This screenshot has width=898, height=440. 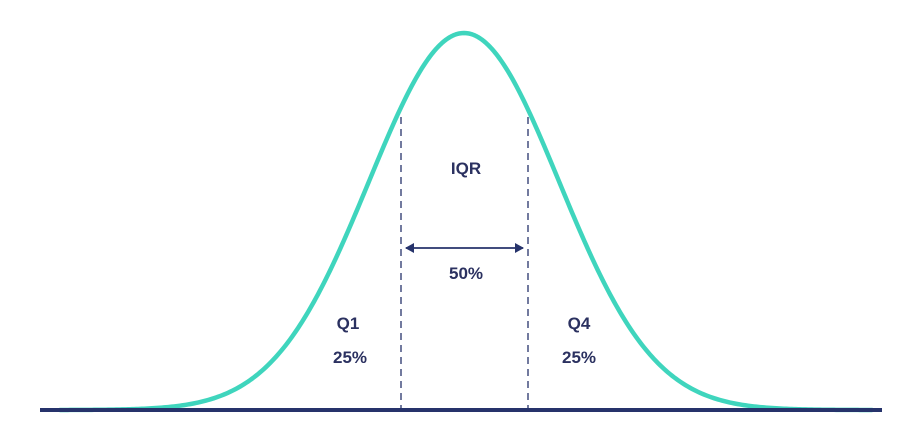 What do you see at coordinates (466, 168) in the screenshot?
I see `iqr-label: IQR` at bounding box center [466, 168].